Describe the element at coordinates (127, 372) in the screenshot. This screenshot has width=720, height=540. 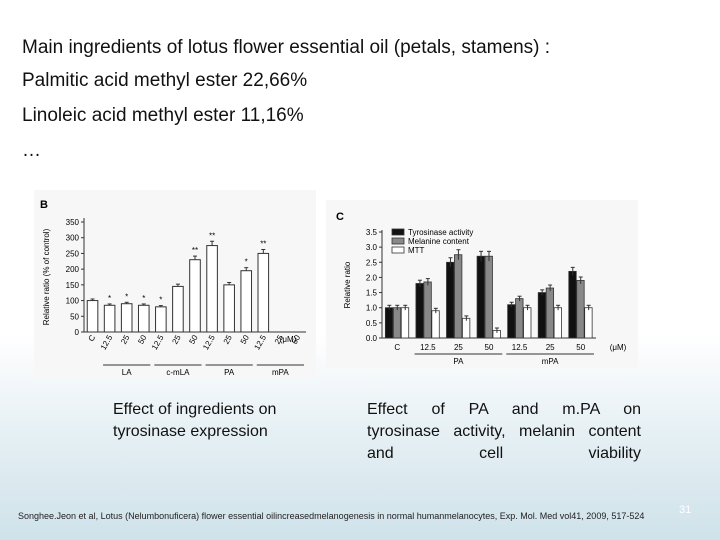
I see `chart-b-group-label: LA` at that location.